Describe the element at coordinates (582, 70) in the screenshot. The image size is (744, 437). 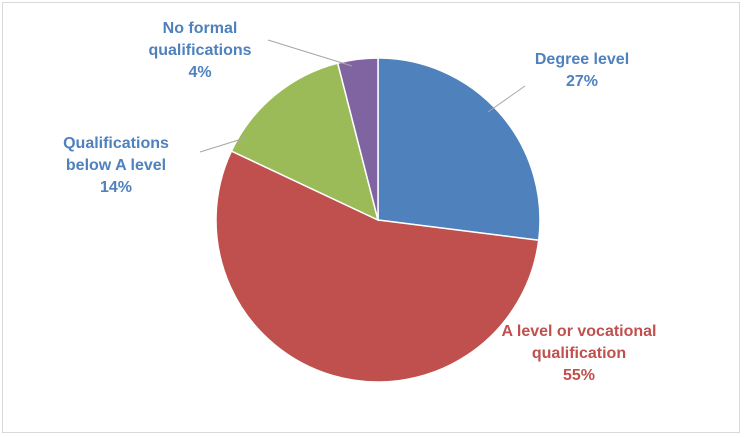
I see `data-label: Degree level 27%` at that location.